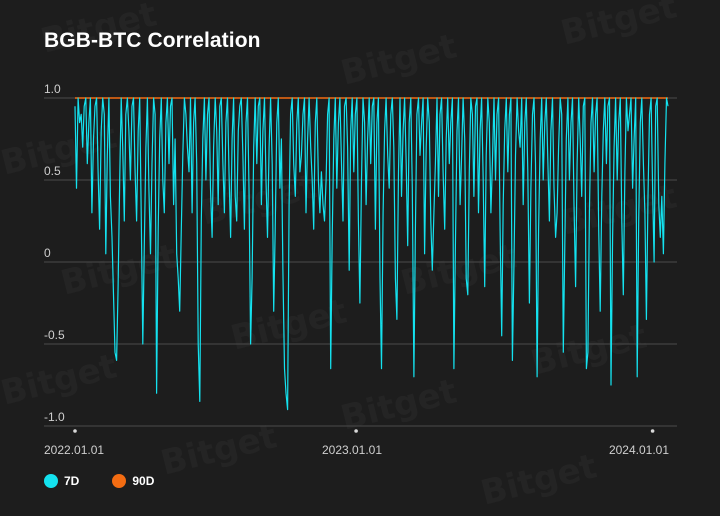 This screenshot has width=720, height=516. Describe the element at coordinates (639, 450) in the screenshot. I see `x-tick-label: 2024.01.01` at that location.